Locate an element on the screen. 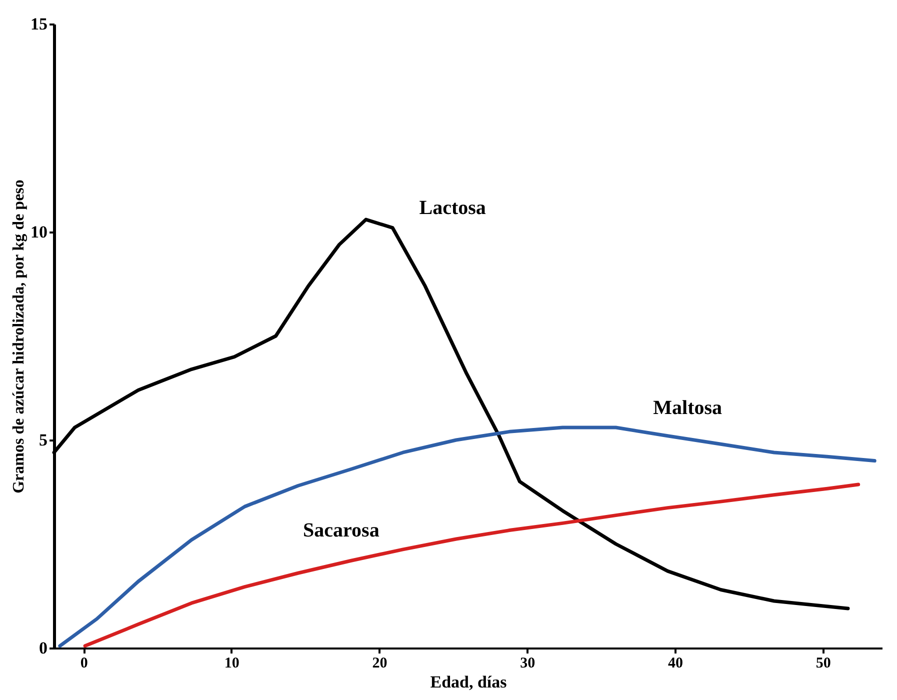 This screenshot has width=897, height=700. x-tick-label: 10 is located at coordinates (232, 664).